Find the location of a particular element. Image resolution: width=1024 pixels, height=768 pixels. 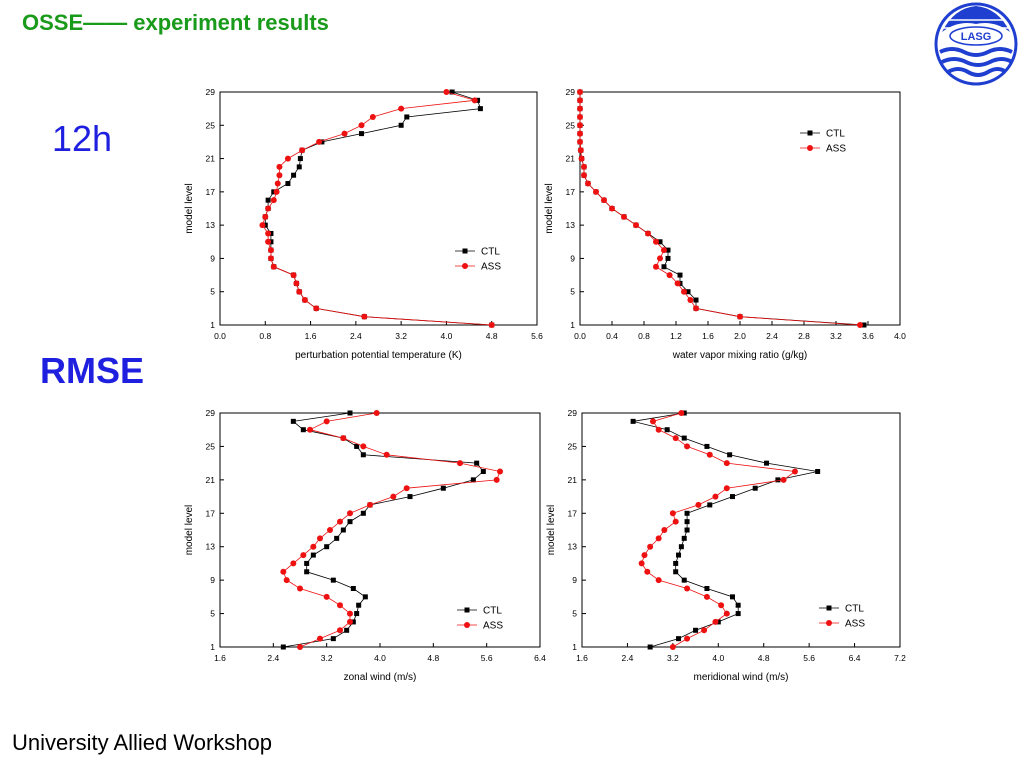

y-tick-label: 21 is located at coordinates (571, 159).